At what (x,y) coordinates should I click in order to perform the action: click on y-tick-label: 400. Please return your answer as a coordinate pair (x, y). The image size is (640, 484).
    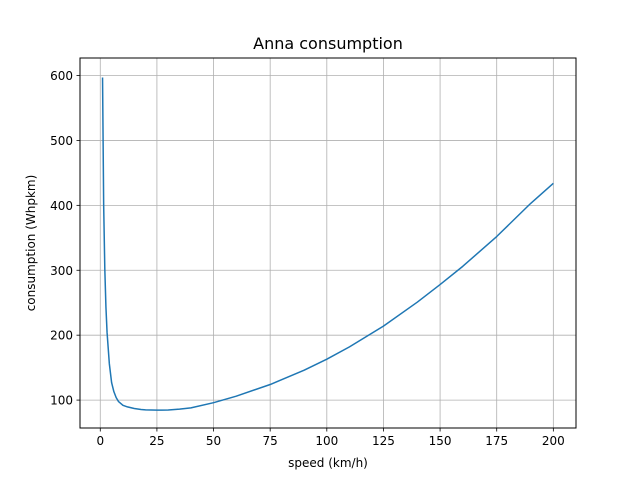
    Looking at the image, I should click on (61, 206).